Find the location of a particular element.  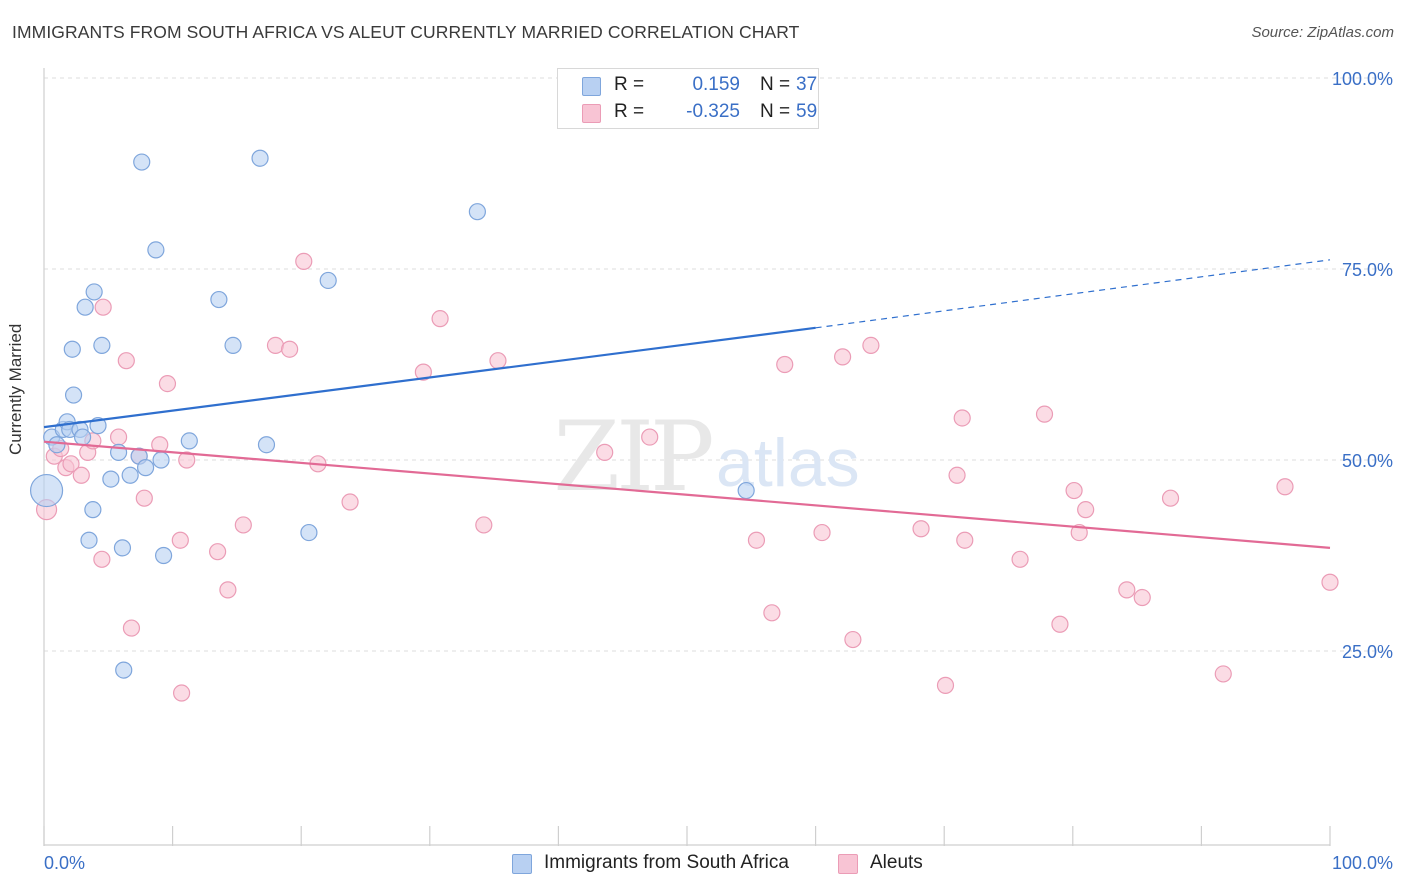

y-axis-label: Currently Married is located at coordinates (15, 389).